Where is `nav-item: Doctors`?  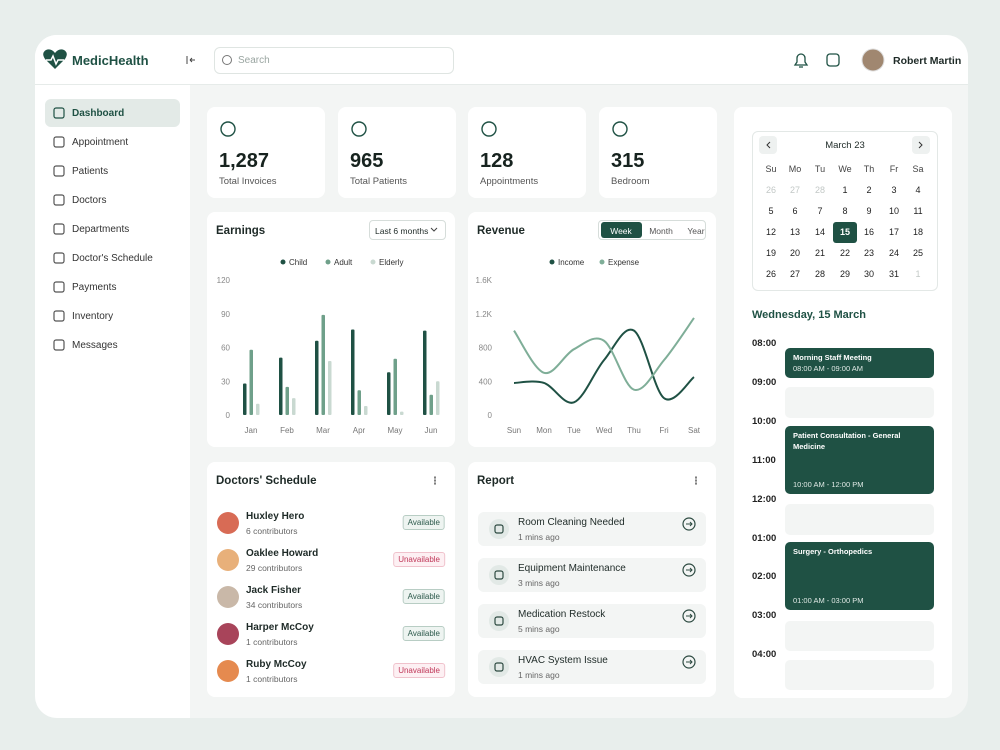 nav-item: Doctors is located at coordinates (89, 200).